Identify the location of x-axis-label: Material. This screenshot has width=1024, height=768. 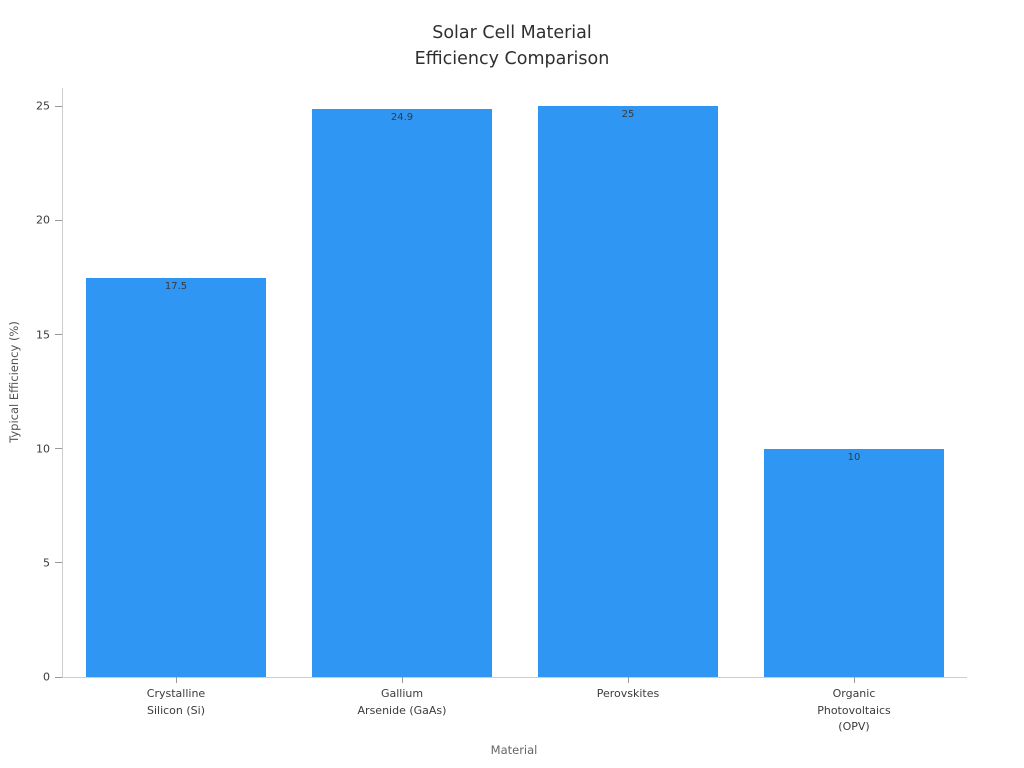
(514, 750).